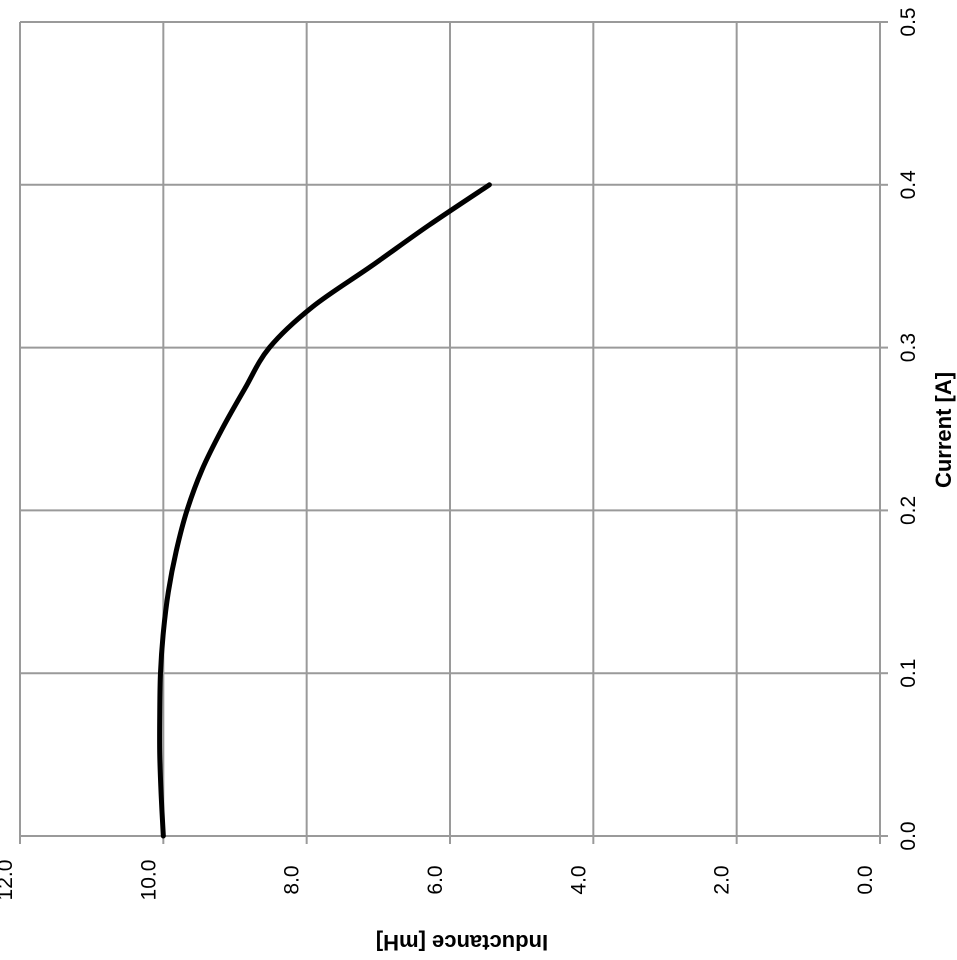  I want to click on tick-label-current-5: 0.5, so click(908, 21).